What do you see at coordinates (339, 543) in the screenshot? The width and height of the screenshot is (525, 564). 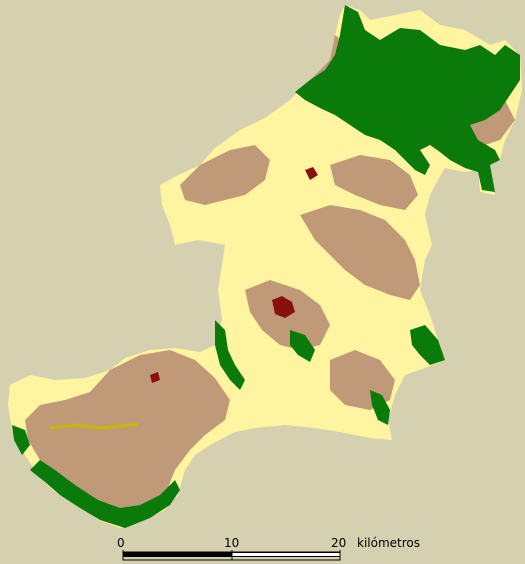 I see `scale-tick-label-20: 20` at bounding box center [339, 543].